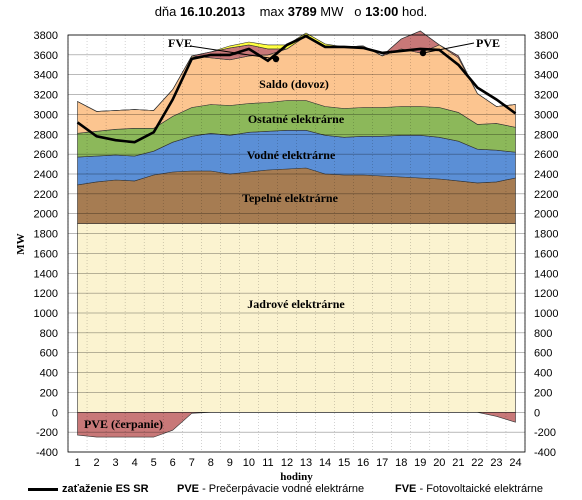 Image resolution: width=582 pixels, height=500 pixels. What do you see at coordinates (294, 84) in the screenshot?
I see `annotation-label: Saldo (dovoz)` at bounding box center [294, 84].